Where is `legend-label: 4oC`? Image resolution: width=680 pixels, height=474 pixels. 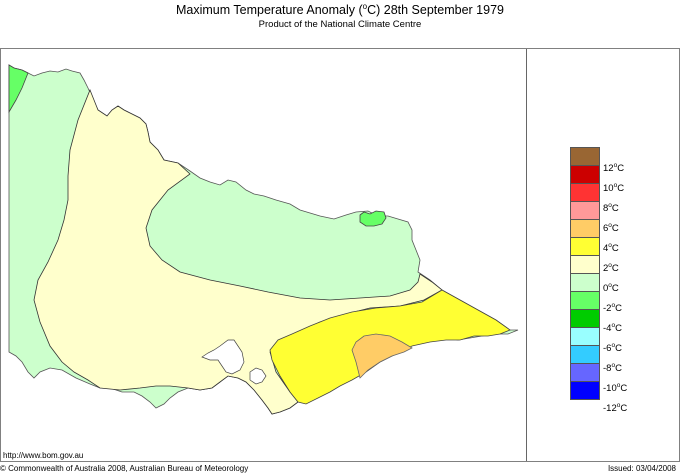 legend-label: 4oC is located at coordinates (611, 248).